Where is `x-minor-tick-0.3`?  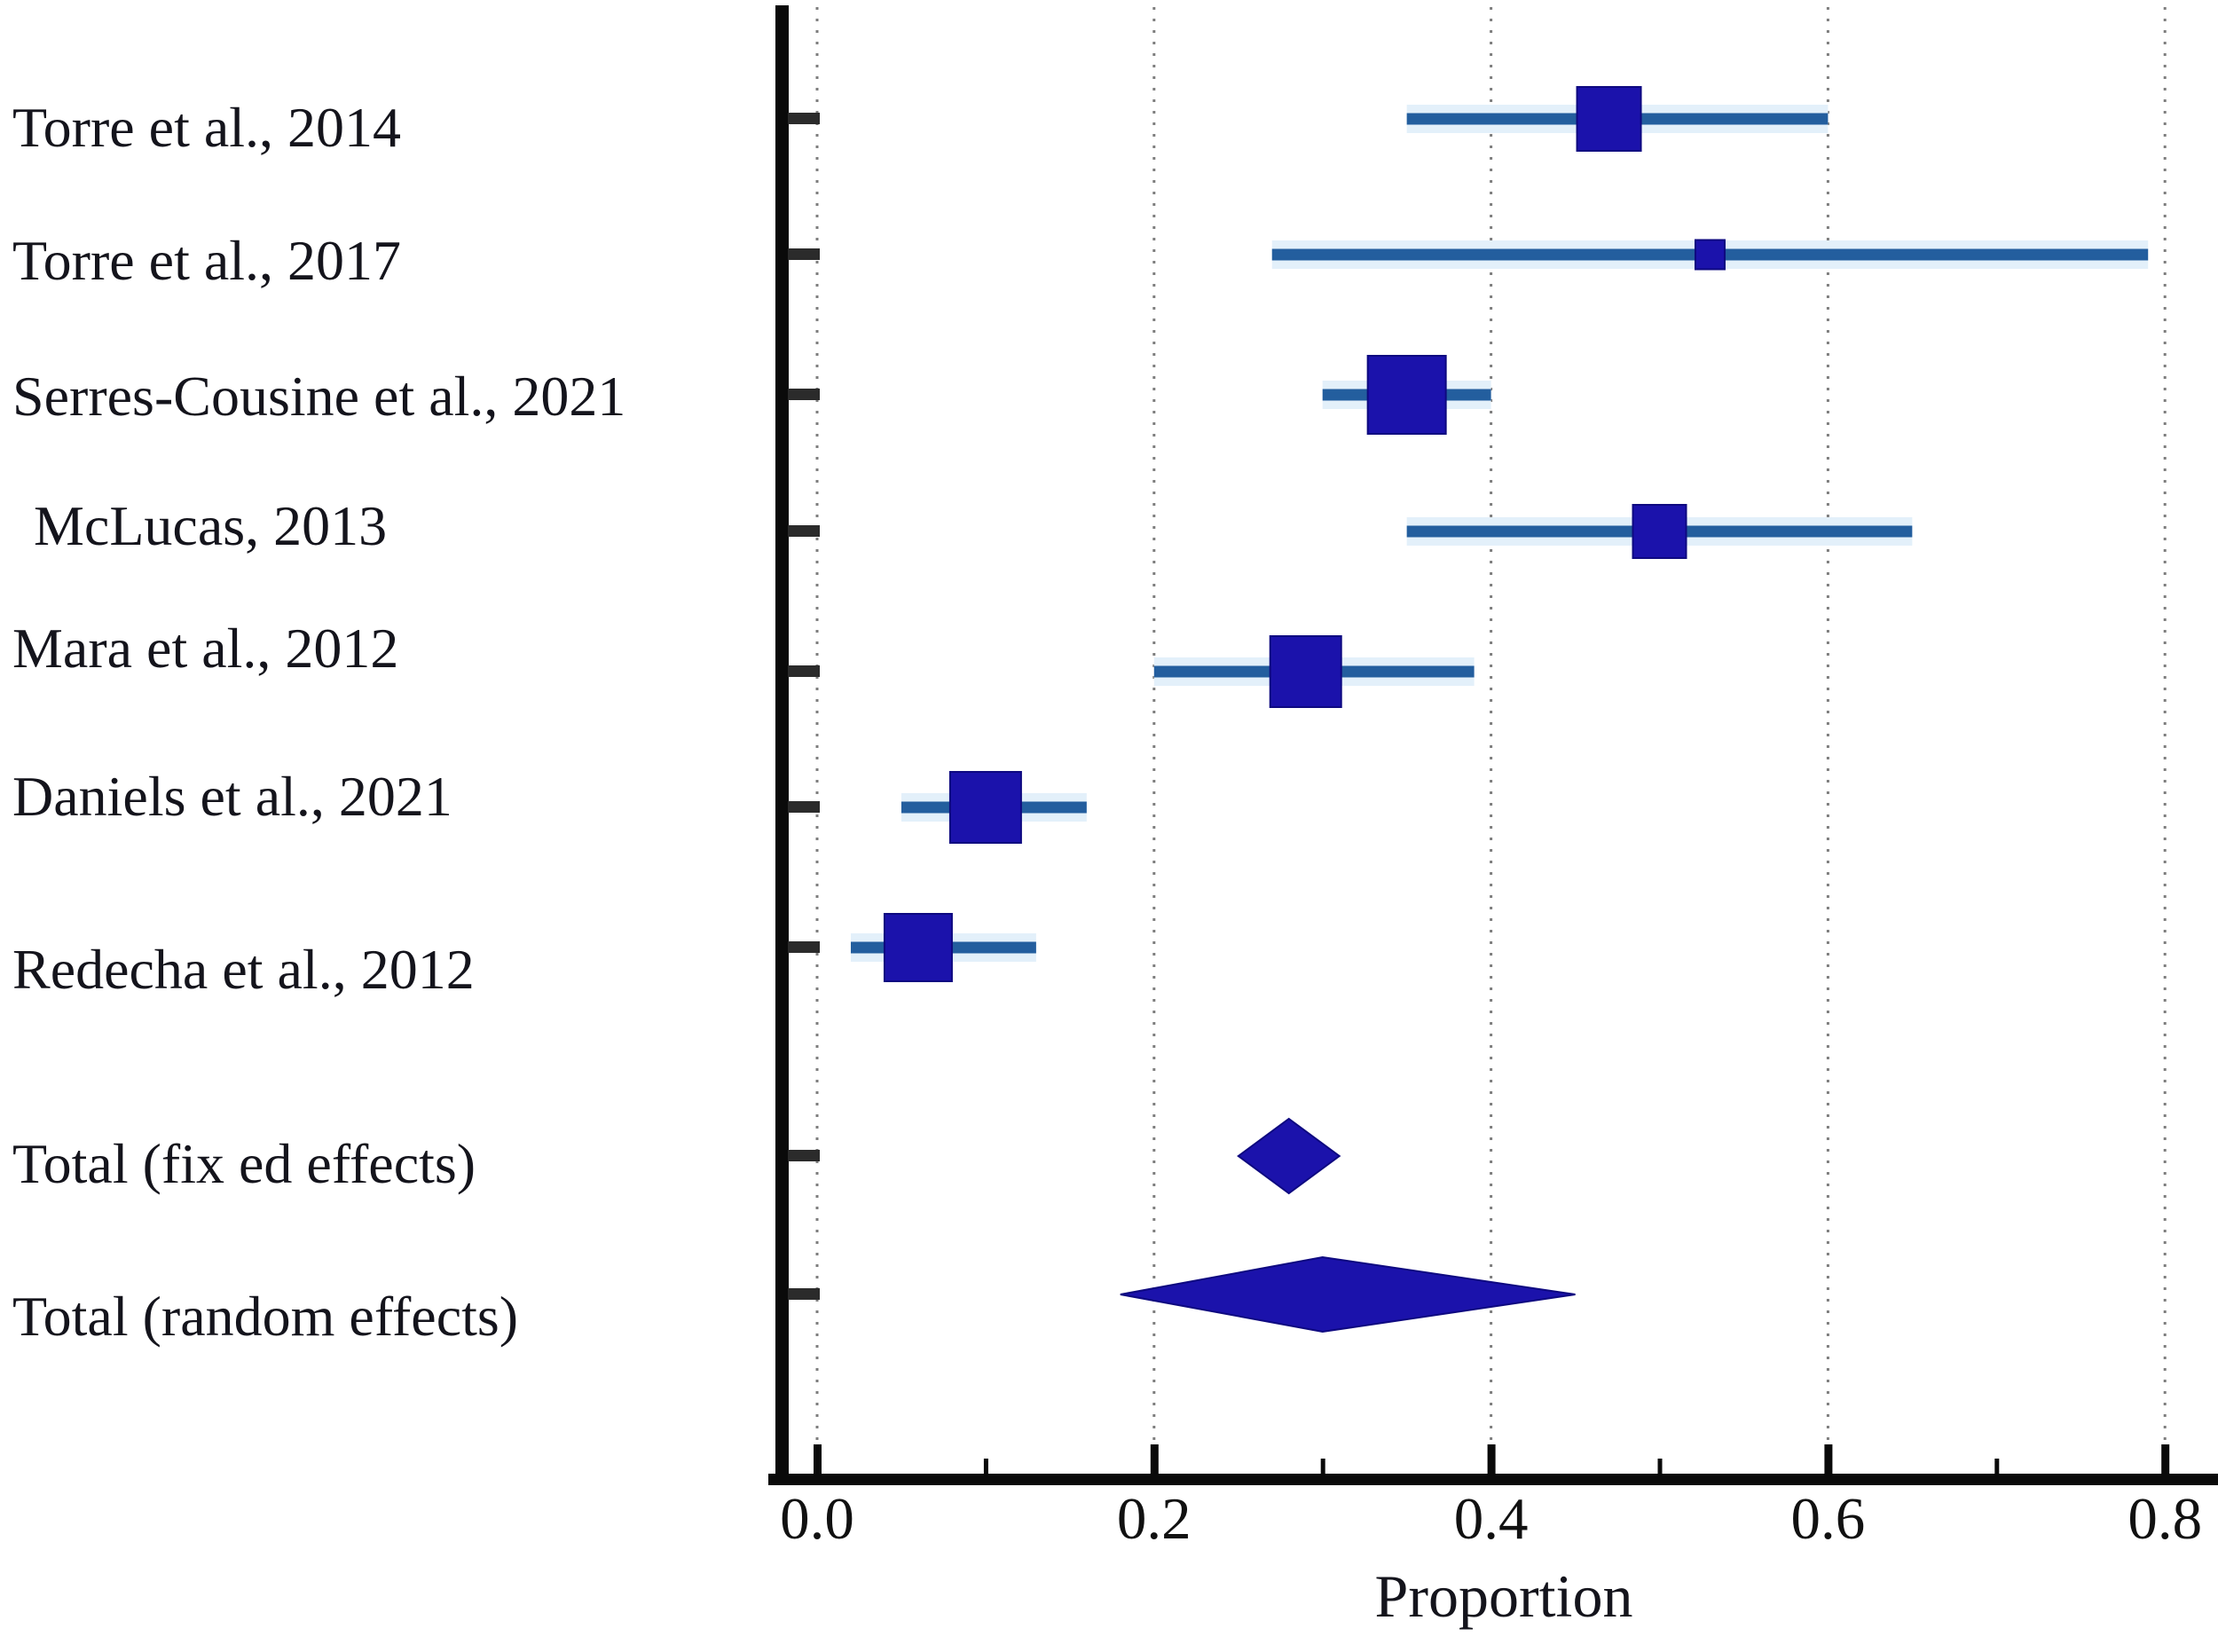
x-minor-tick-0.3 is located at coordinates (1322, 1466).